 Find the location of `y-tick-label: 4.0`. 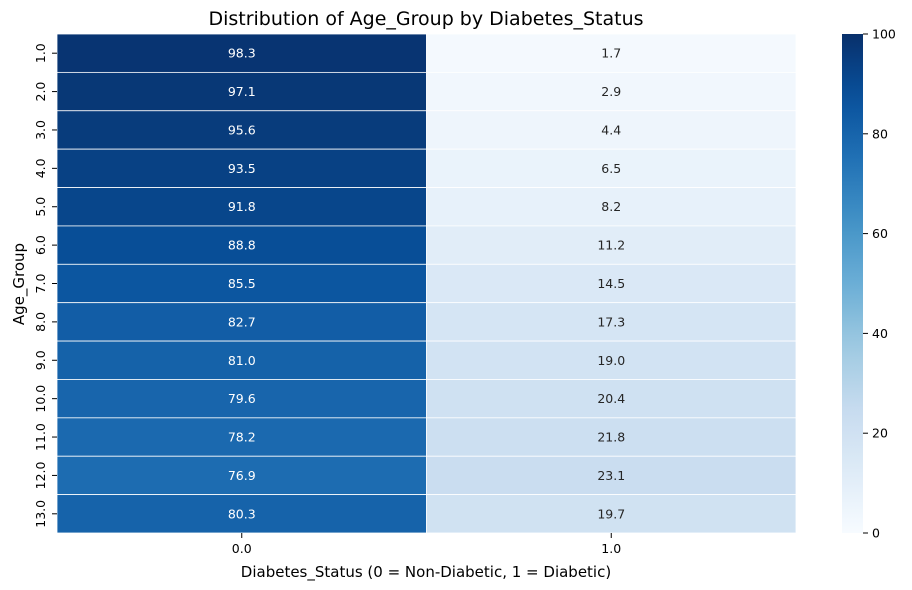

y-tick-label: 4.0 is located at coordinates (40, 168).